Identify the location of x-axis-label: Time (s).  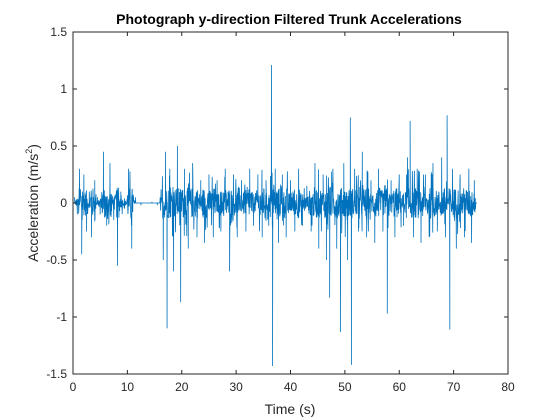
(290, 409).